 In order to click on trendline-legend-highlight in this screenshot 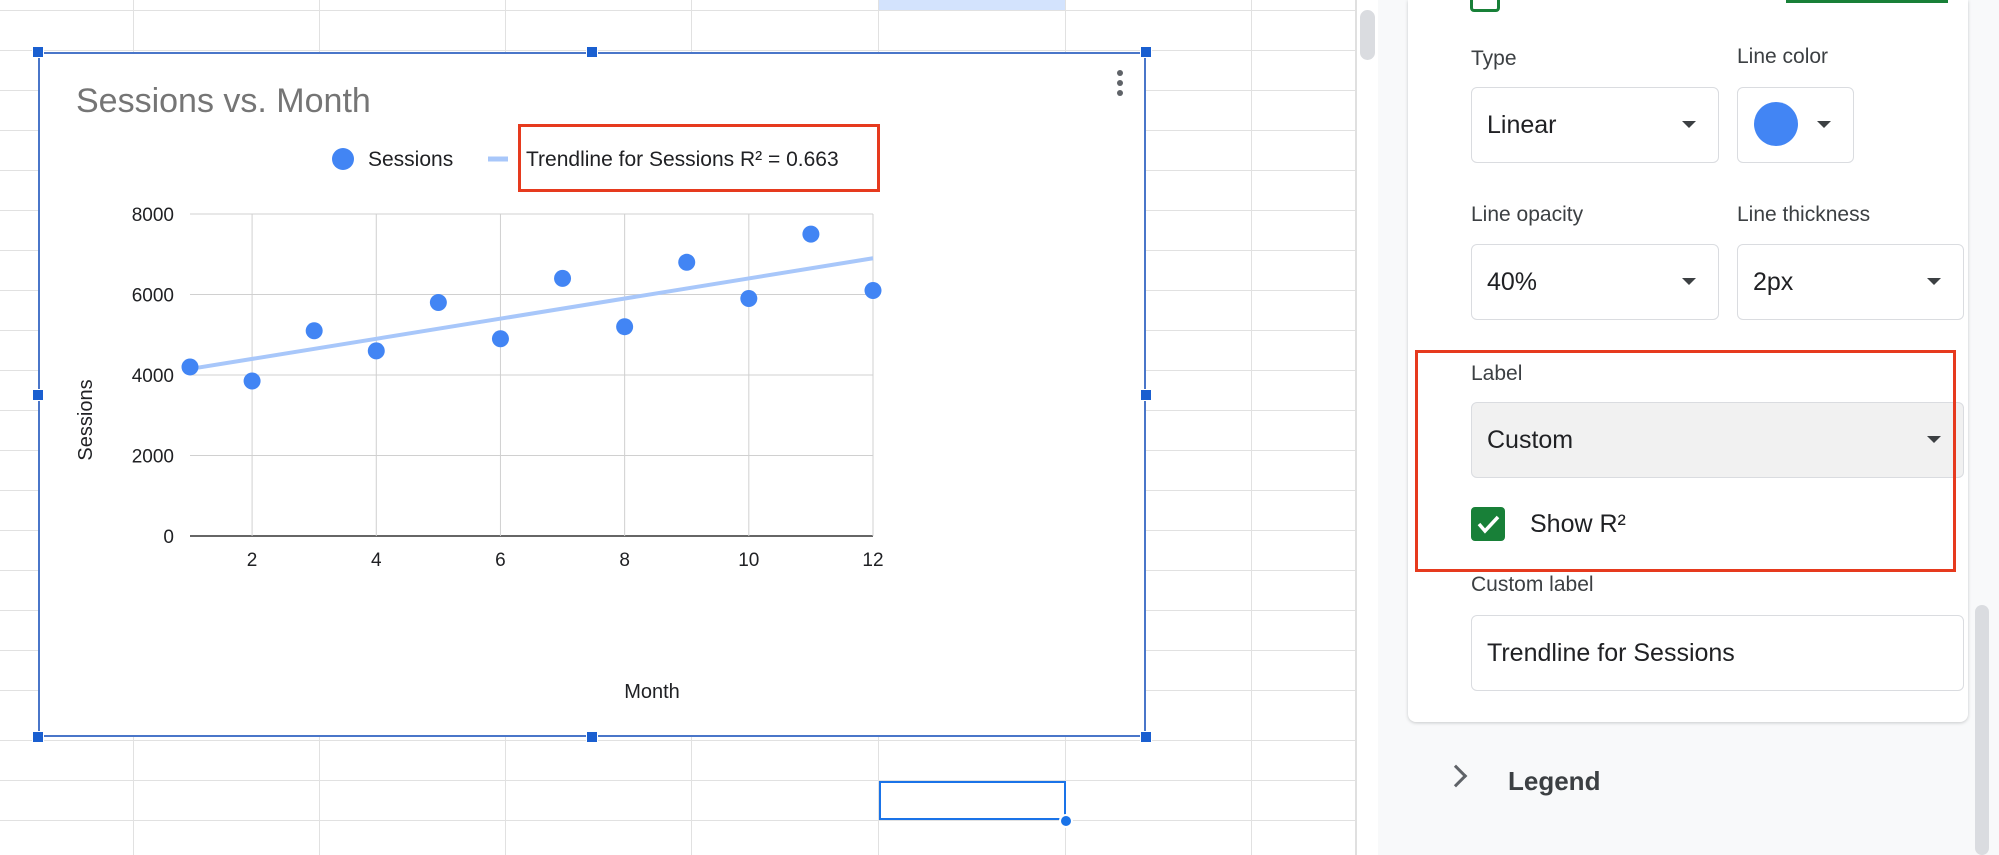, I will do `click(699, 158)`.